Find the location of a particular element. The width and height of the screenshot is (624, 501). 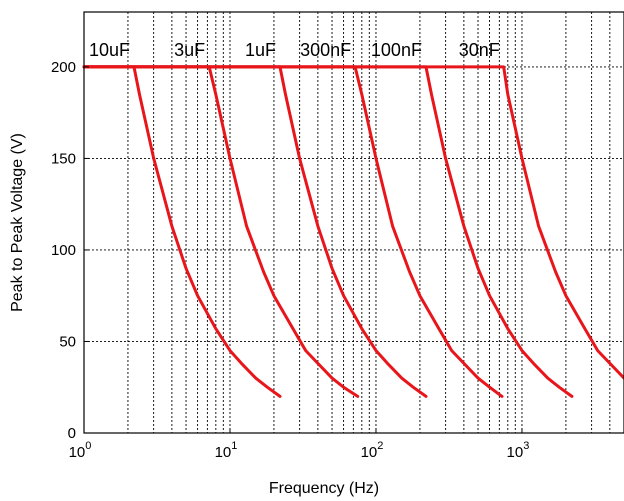

curve-label-100nf: 100nF is located at coordinates (396, 50).